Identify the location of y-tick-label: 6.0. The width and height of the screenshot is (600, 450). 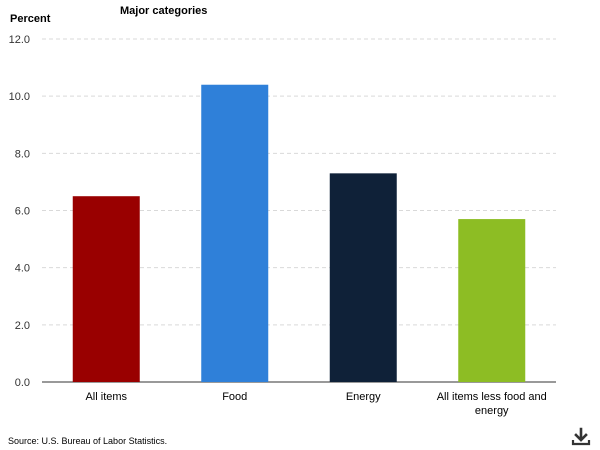
(22, 212).